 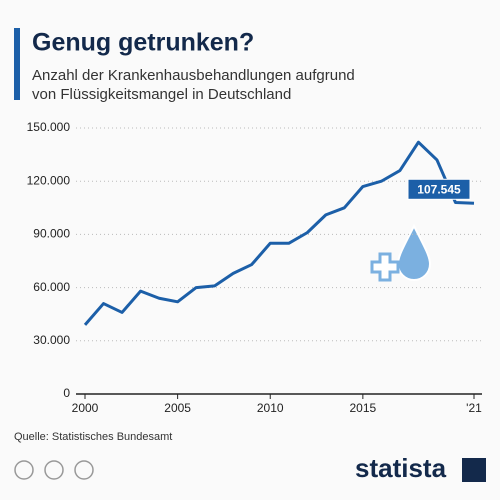 I want to click on label-box, so click(x=439, y=189).